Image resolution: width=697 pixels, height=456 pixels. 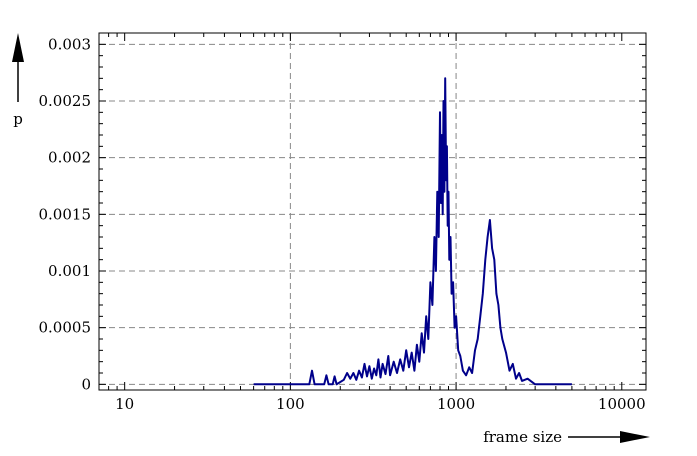 What do you see at coordinates (65, 214) in the screenshot?
I see `y-tick-label: 0.0015` at bounding box center [65, 214].